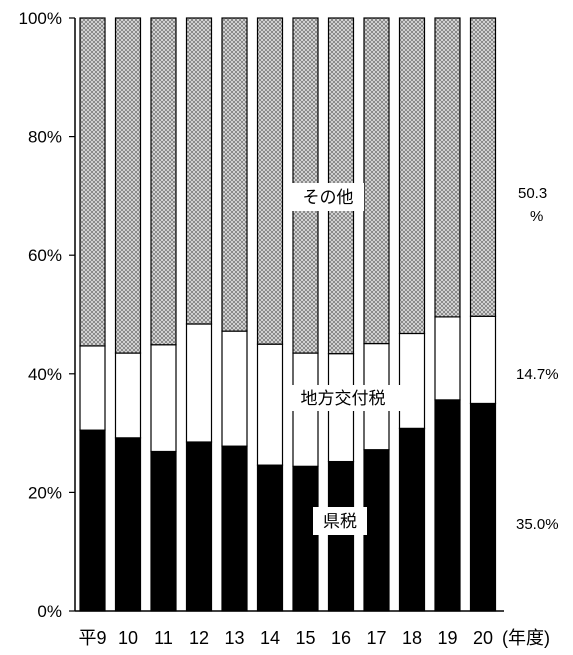 The height and width of the screenshot is (655, 573). I want to click on x-tick-label: 13, so click(234, 638).